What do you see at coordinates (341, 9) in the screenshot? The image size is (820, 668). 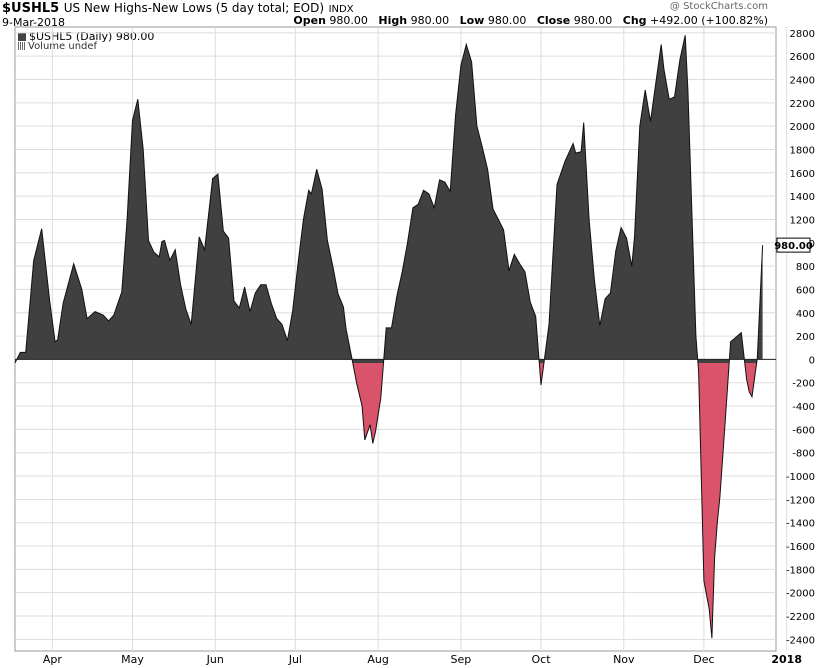 I see `exchange-label: INDX` at bounding box center [341, 9].